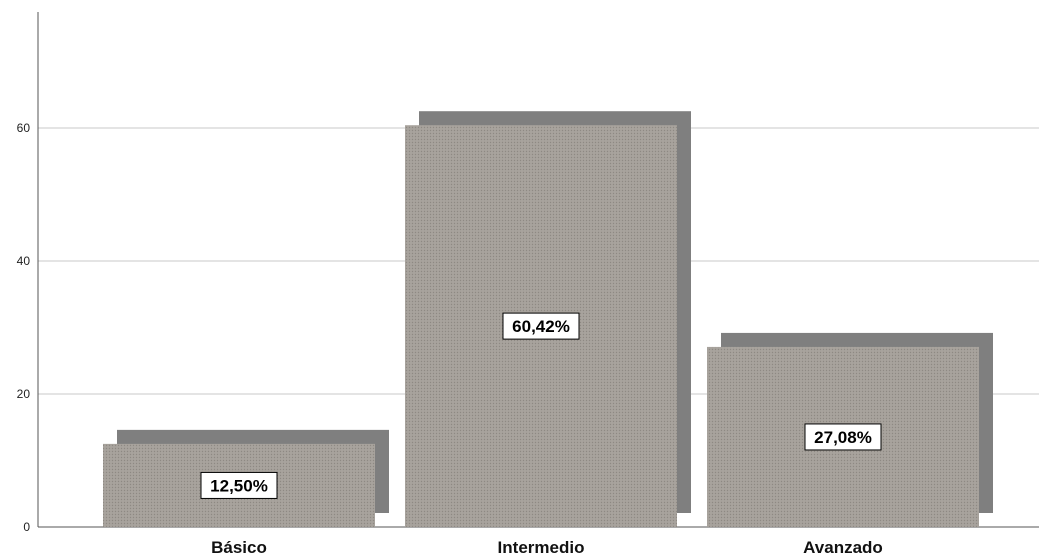  What do you see at coordinates (24, 327) in the screenshot?
I see `y-tick-labels: 0 20 40 60` at bounding box center [24, 327].